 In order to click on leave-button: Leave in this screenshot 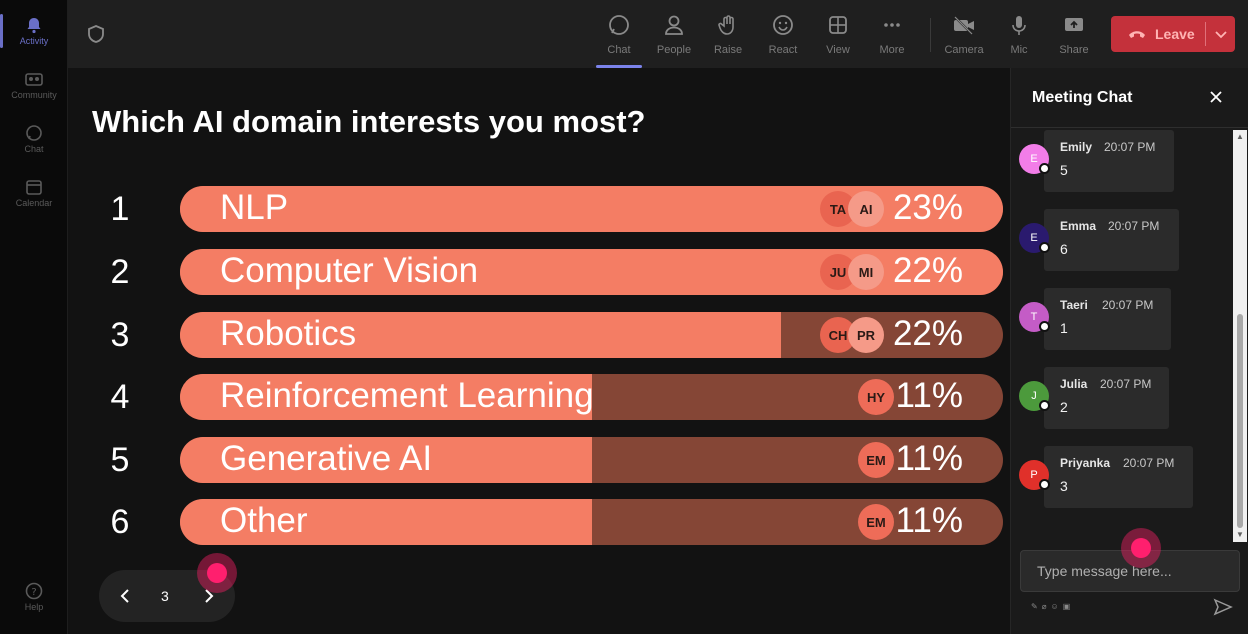, I will do `click(1173, 34)`.